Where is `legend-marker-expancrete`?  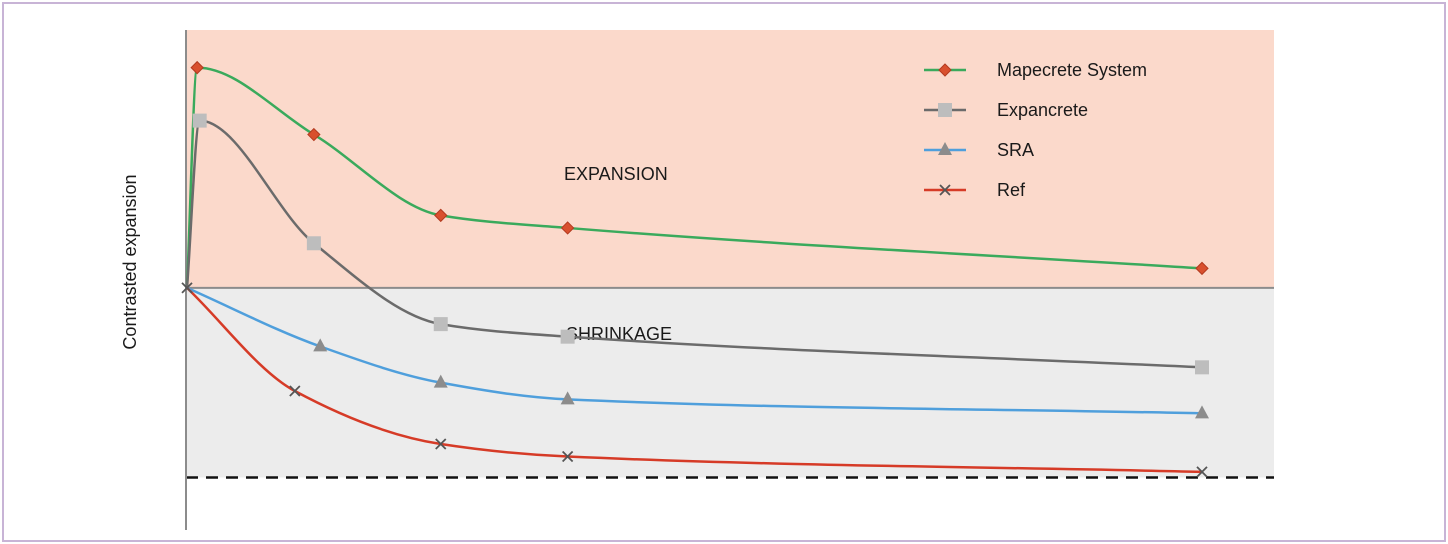
legend-marker-expancrete is located at coordinates (945, 110).